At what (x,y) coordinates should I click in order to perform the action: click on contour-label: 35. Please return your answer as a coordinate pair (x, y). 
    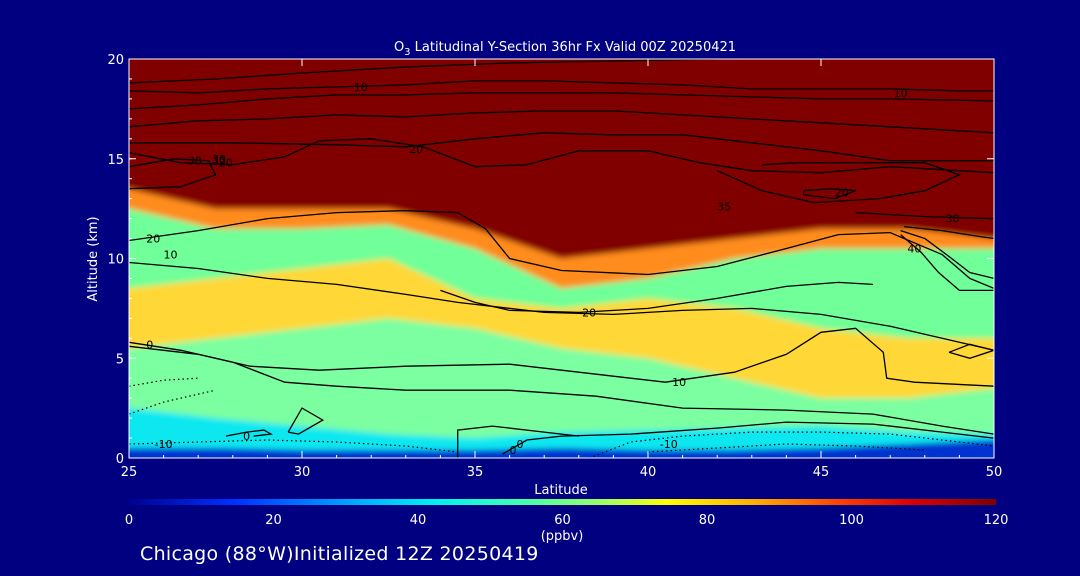
    Looking at the image, I should click on (724, 207).